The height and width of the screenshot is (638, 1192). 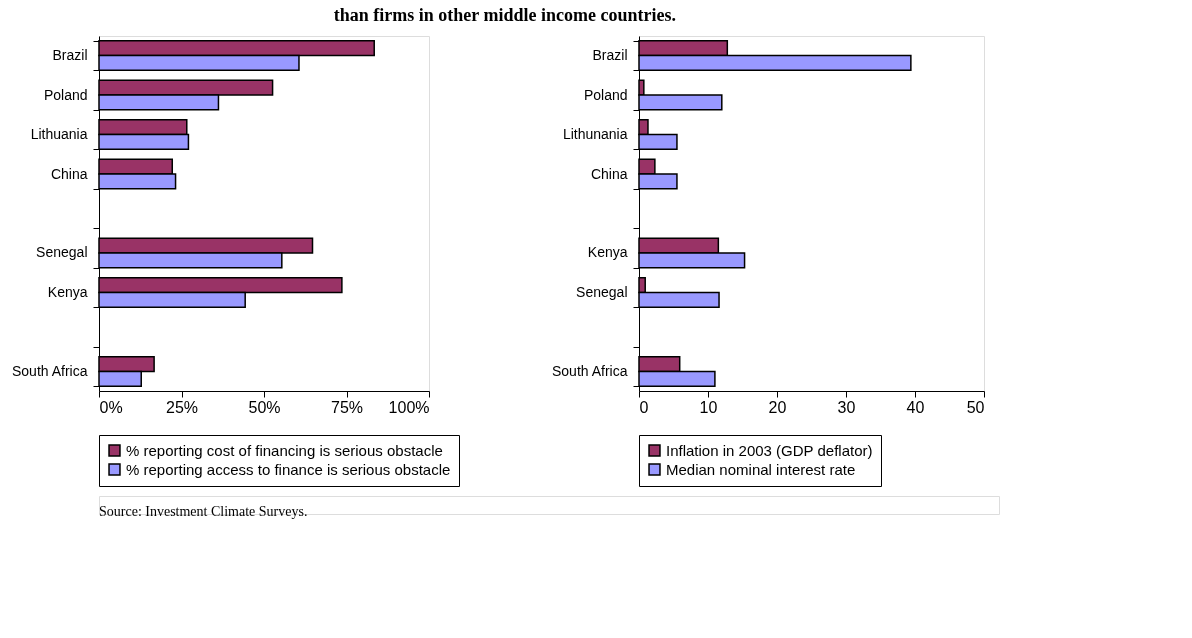 What do you see at coordinates (264, 407) in the screenshot?
I see `x-tick-label: 50%` at bounding box center [264, 407].